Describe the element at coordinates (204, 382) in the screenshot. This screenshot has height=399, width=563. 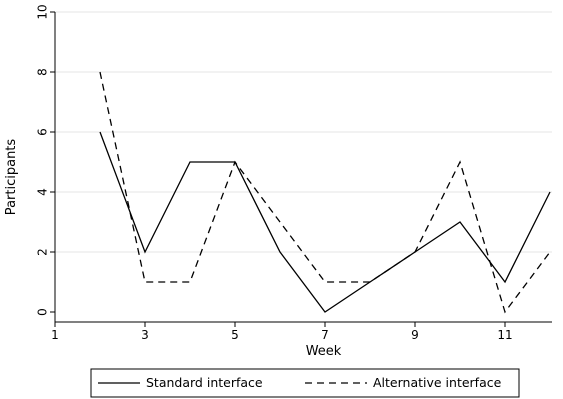
I see `legend-label-0: Standard interface` at that location.